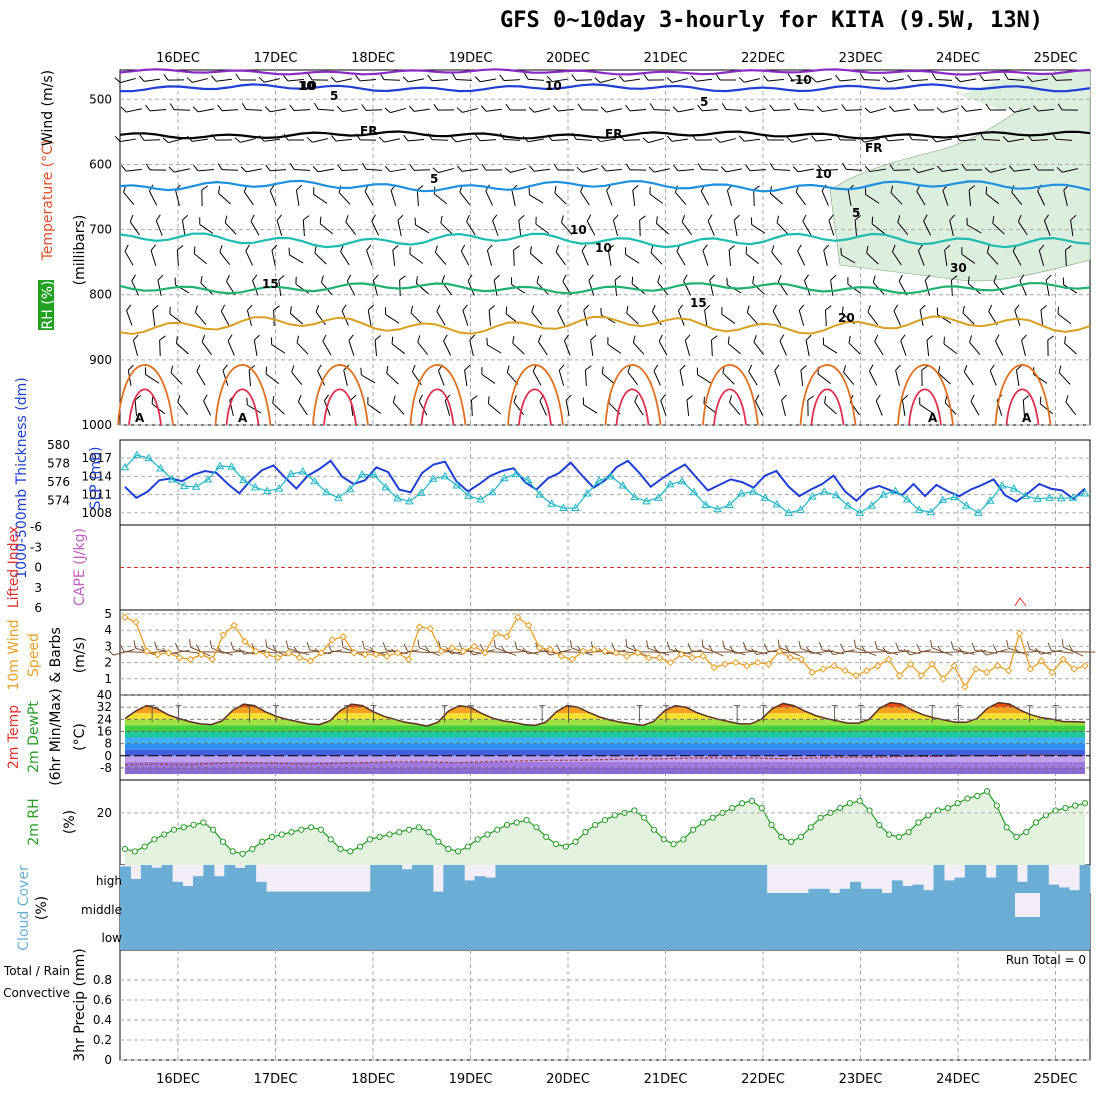 This screenshot has height=1100, width=1100. What do you see at coordinates (321, 653) in the screenshot?
I see `wind10-speed-point` at bounding box center [321, 653].